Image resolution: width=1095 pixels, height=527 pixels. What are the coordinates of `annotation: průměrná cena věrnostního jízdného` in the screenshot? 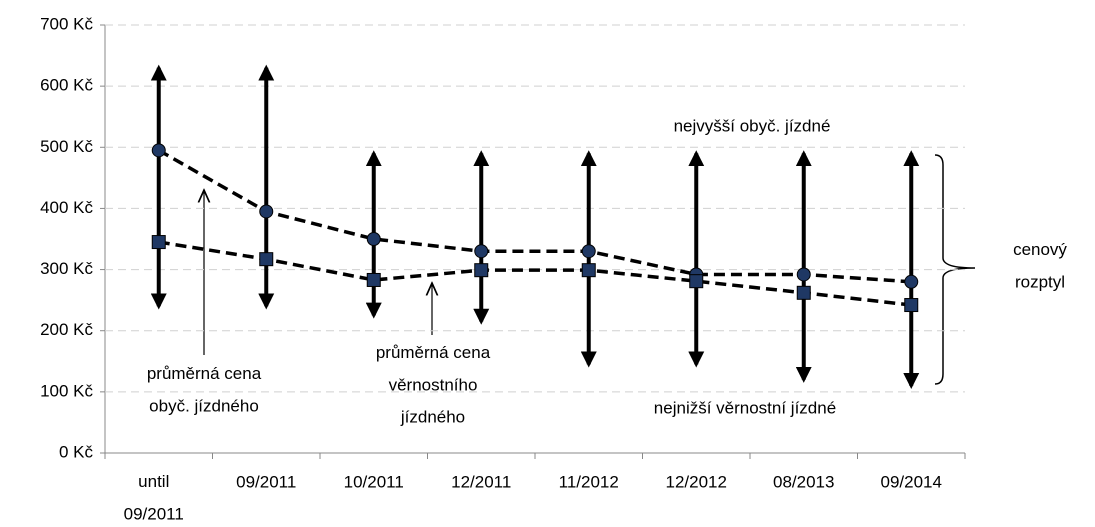 It's located at (433, 385).